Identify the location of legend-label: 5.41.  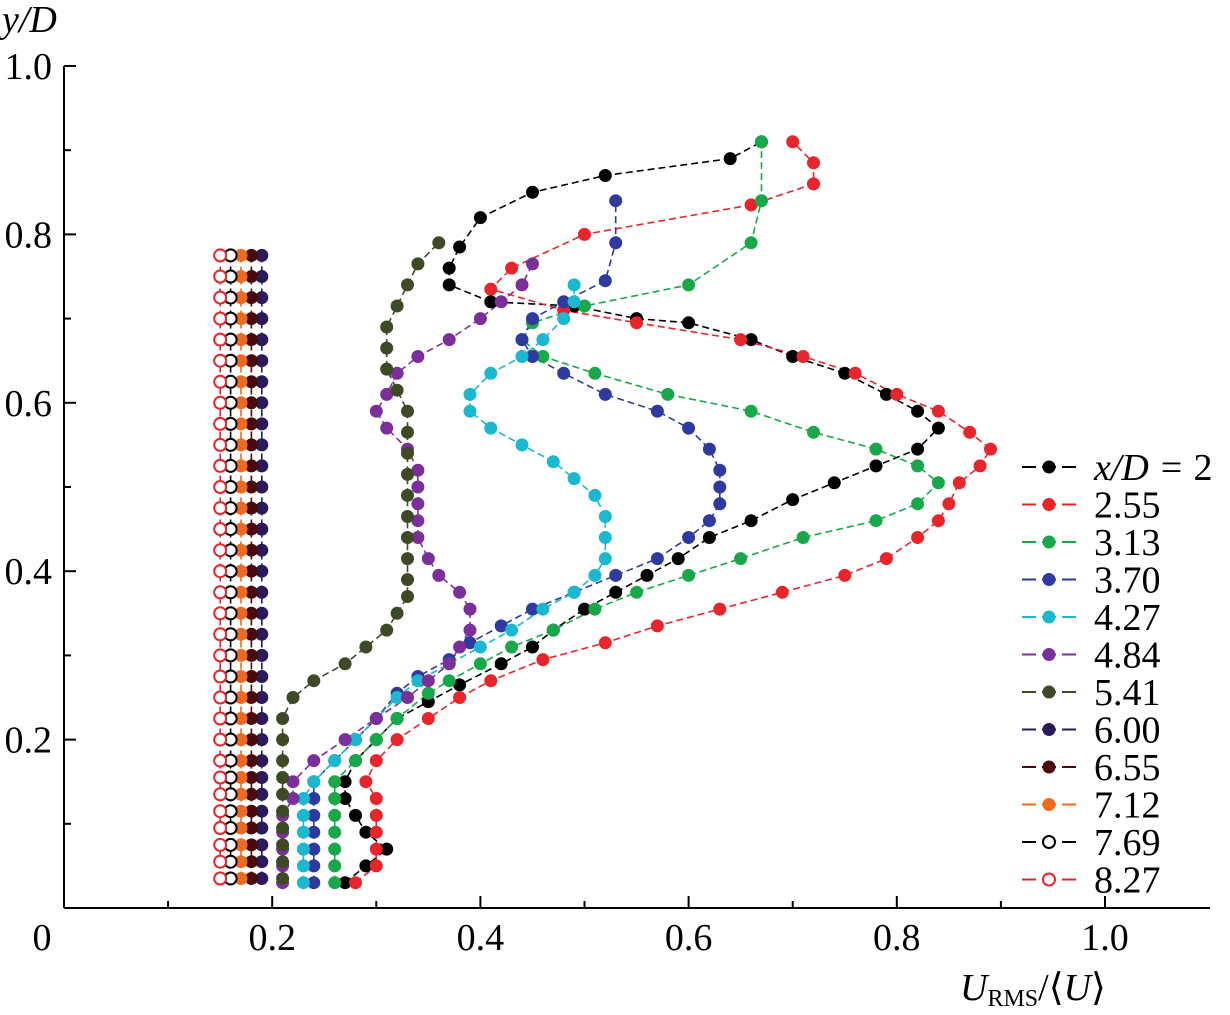
(1127, 693).